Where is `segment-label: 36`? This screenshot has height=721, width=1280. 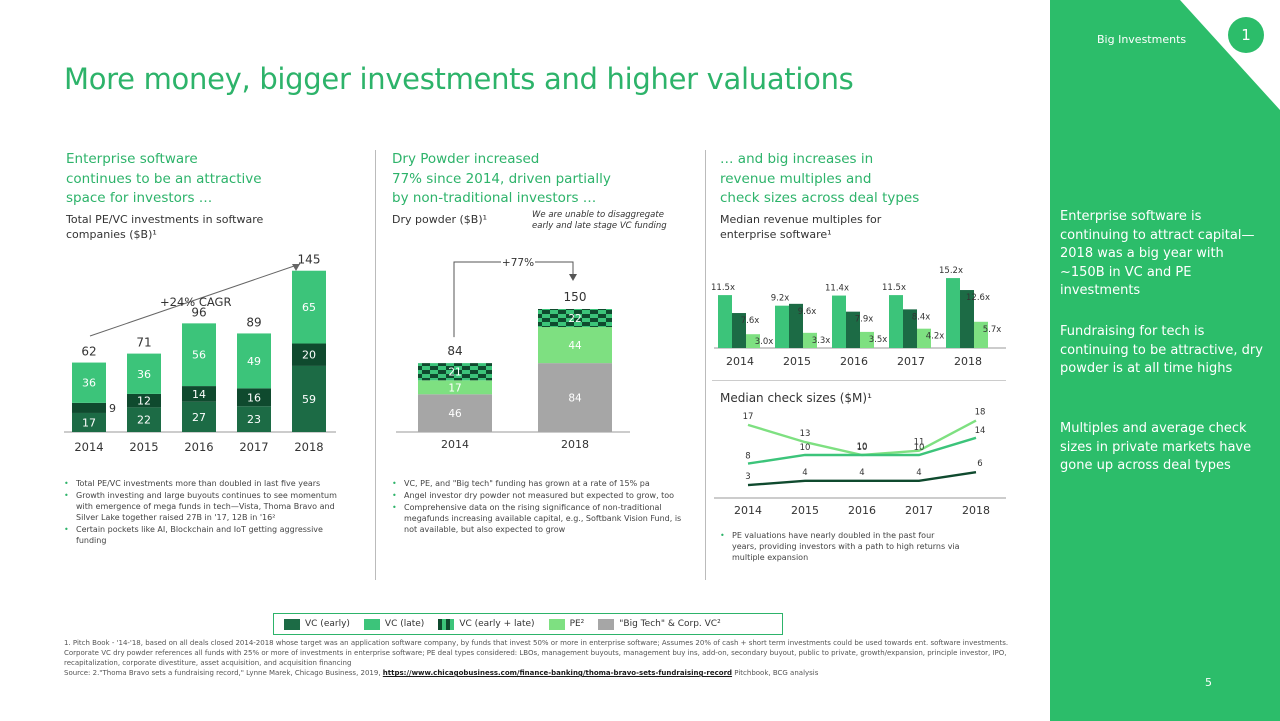 segment-label: 36 is located at coordinates (89, 383).